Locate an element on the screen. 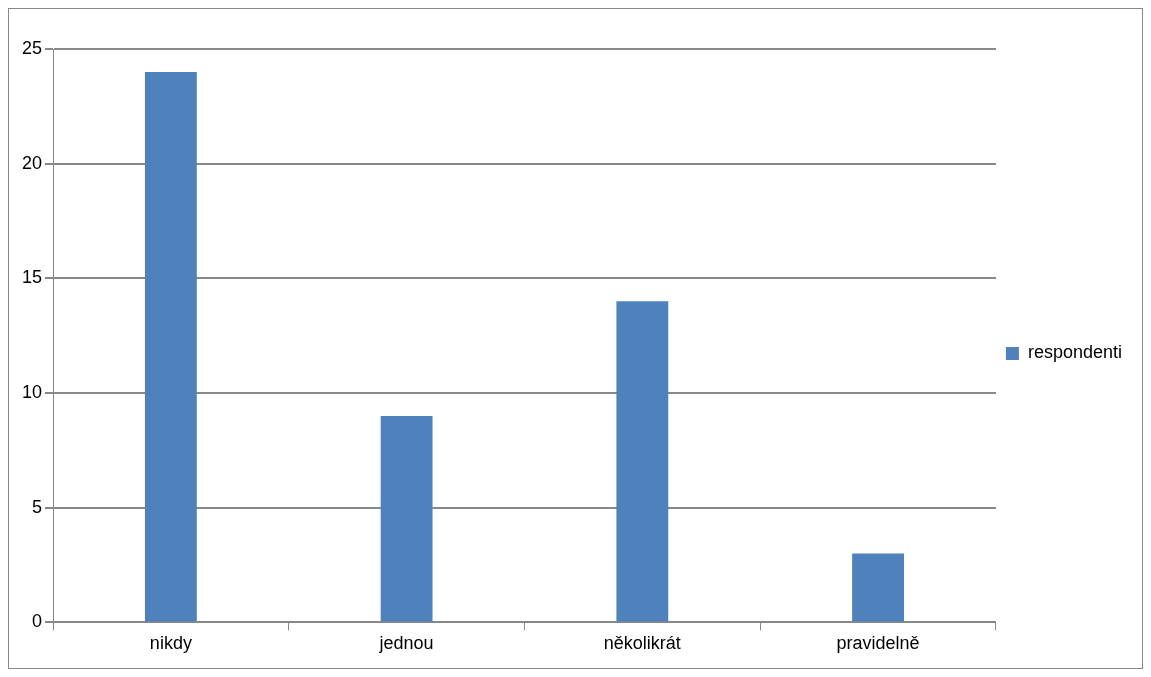  x-tick-label: jednou is located at coordinates (406, 643).